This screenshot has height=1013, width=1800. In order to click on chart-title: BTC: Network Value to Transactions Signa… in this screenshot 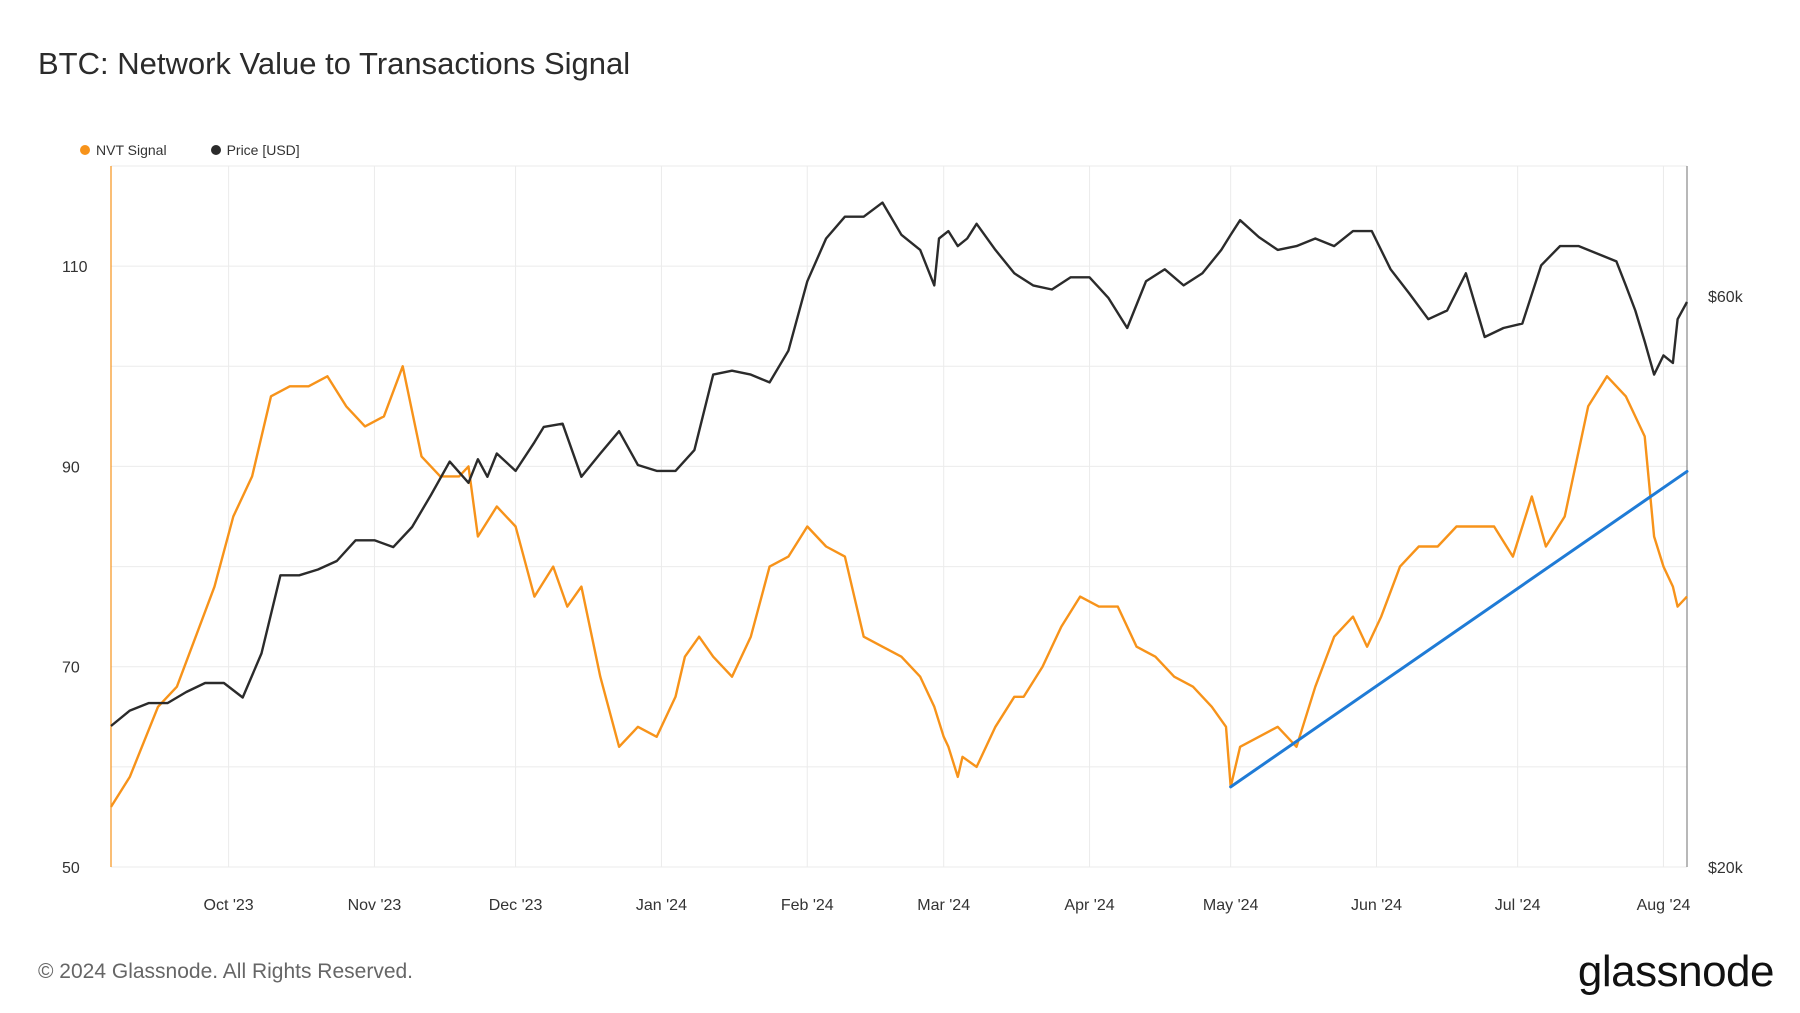, I will do `click(334, 63)`.